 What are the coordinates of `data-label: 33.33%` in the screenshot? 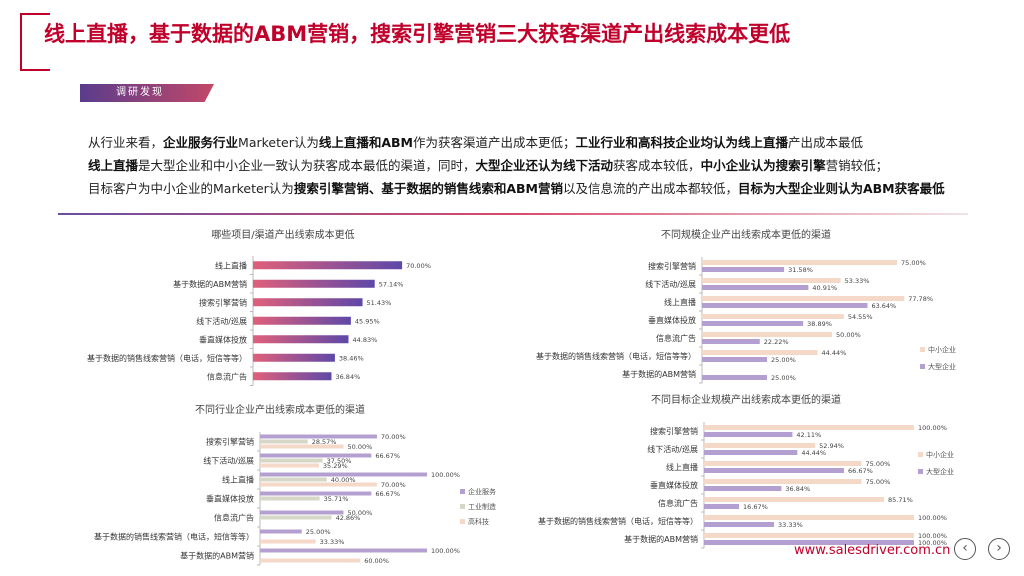 It's located at (332, 542).